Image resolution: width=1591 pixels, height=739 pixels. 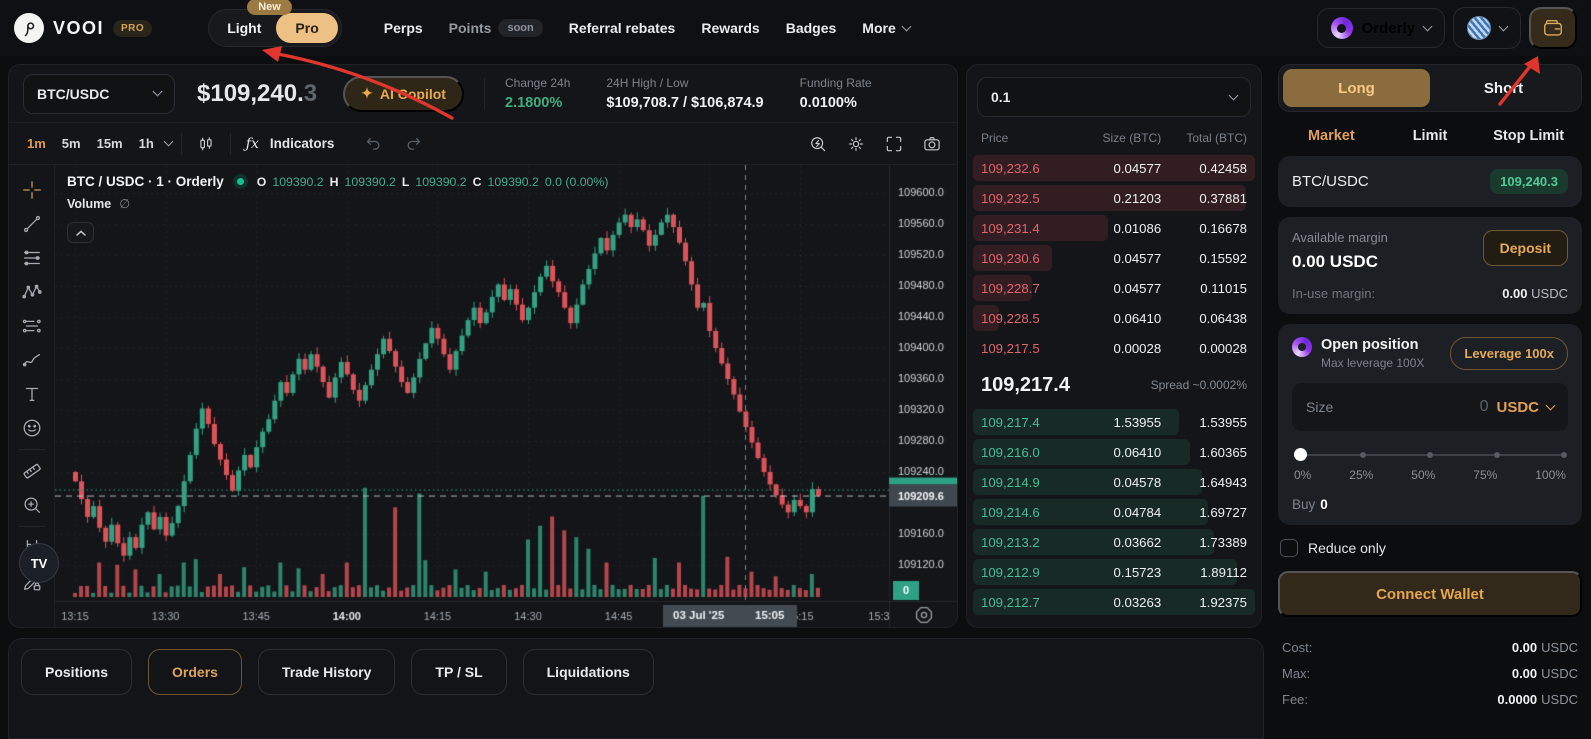 I want to click on brand-logo-group: VOOI PRO, so click(x=83, y=28).